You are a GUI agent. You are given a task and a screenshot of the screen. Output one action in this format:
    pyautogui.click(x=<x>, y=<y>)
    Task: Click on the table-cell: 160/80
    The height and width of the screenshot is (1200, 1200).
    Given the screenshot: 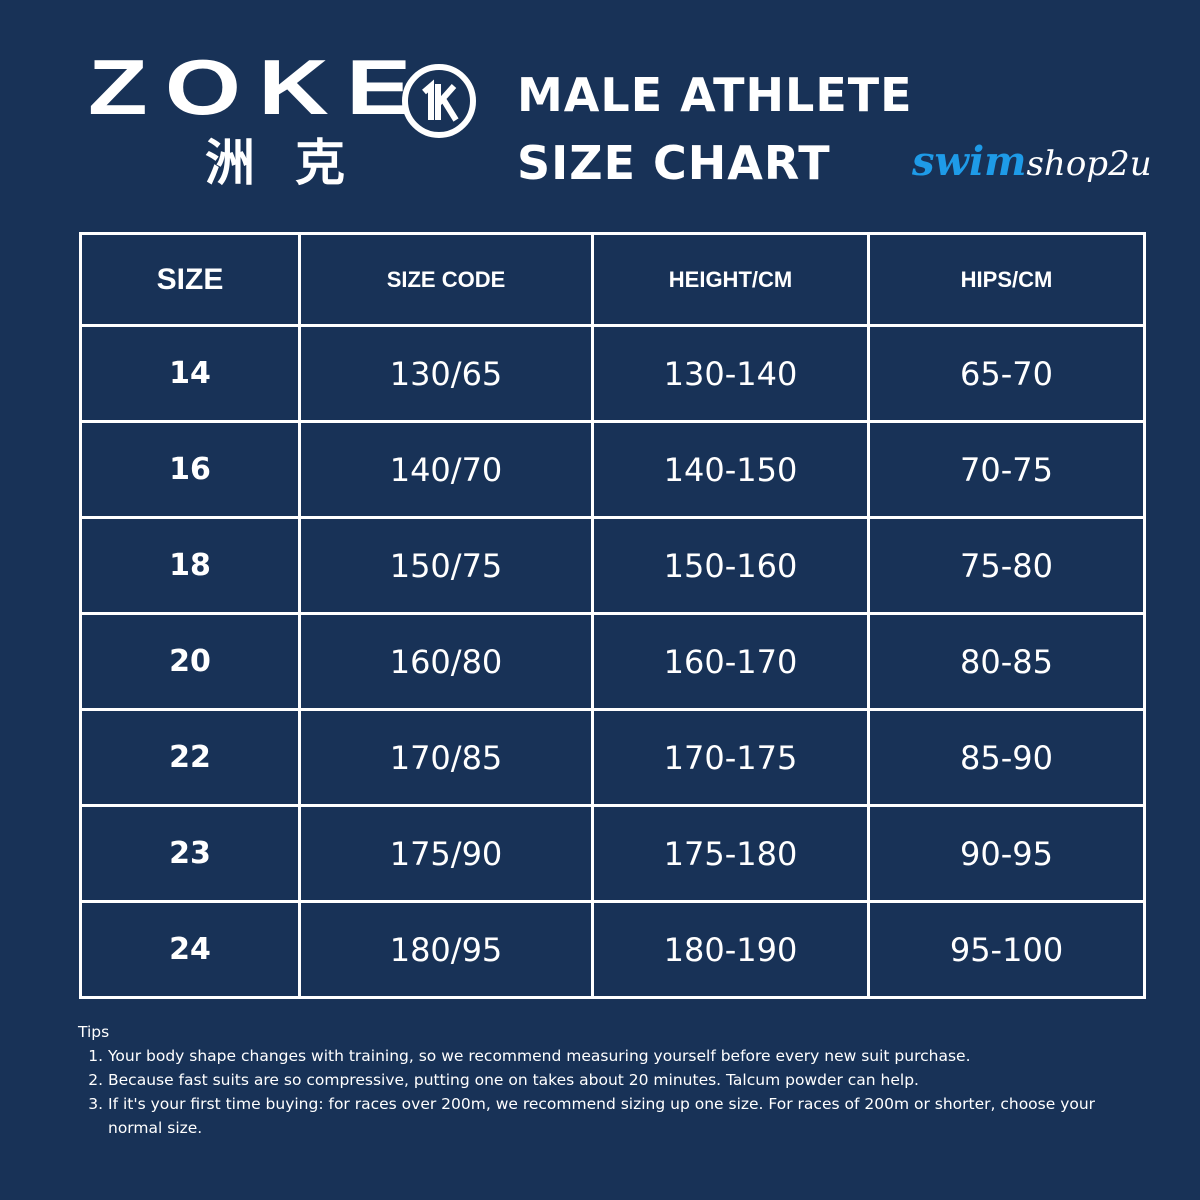 What is the action you would take?
    pyautogui.click(x=446, y=661)
    